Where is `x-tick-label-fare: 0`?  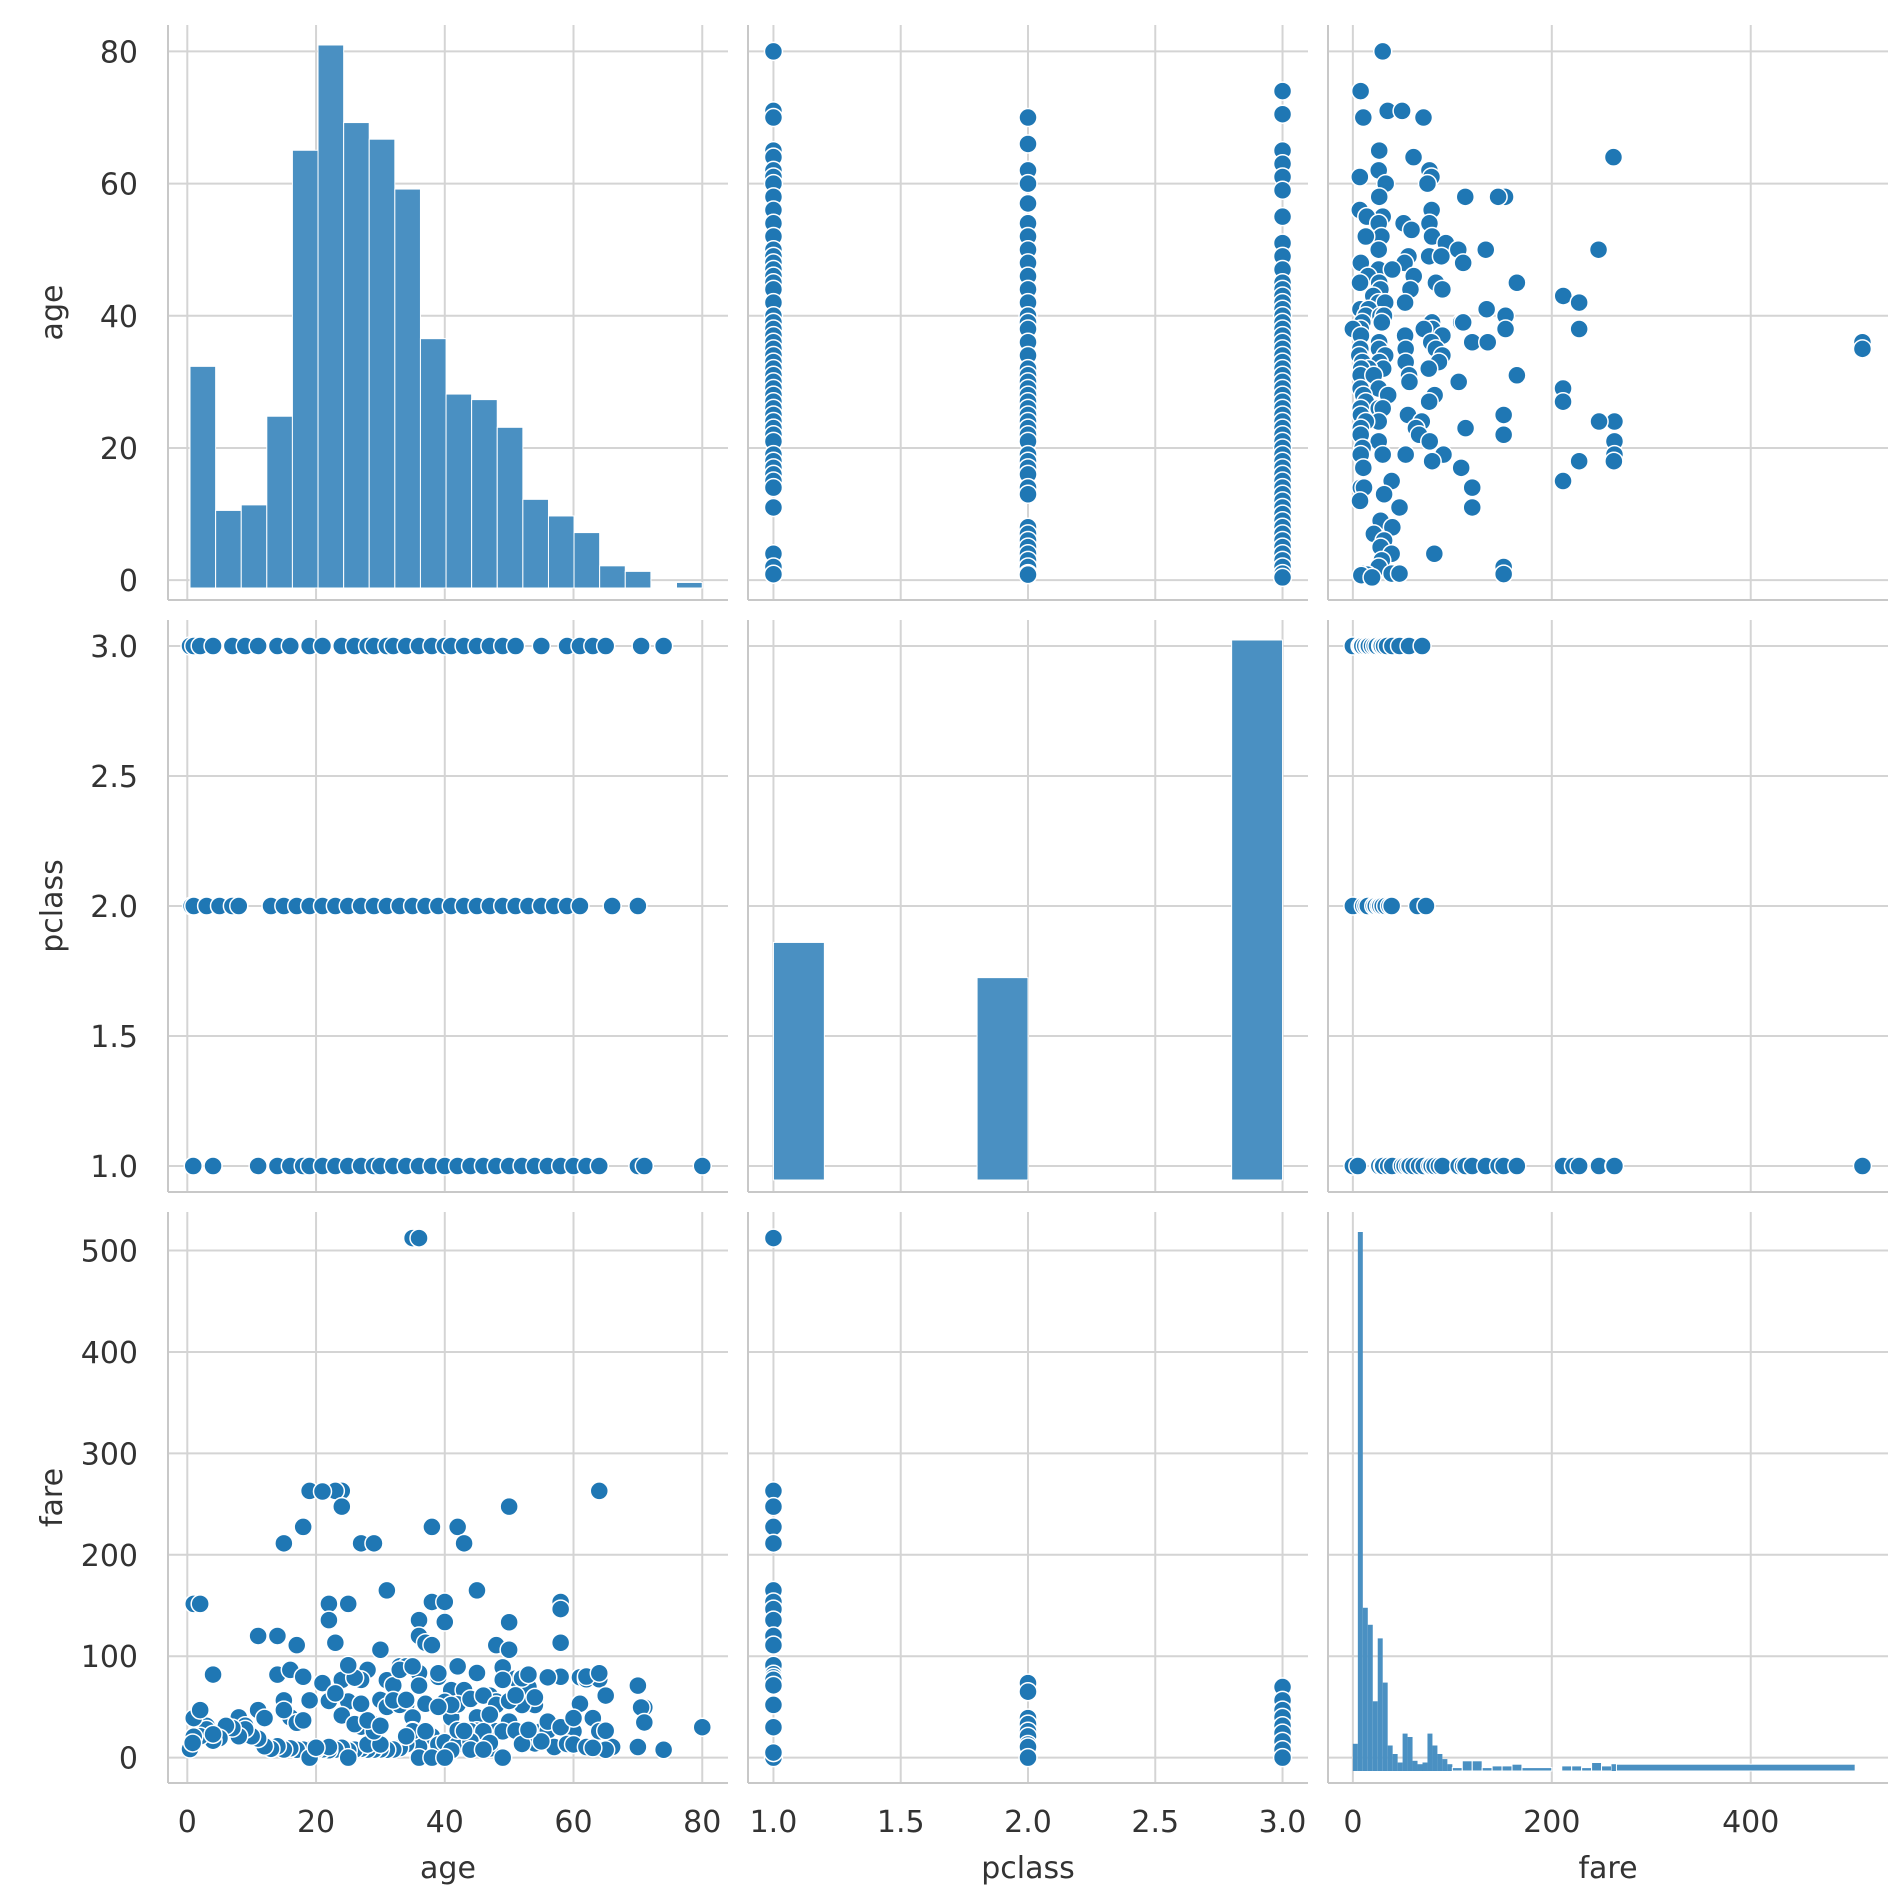
x-tick-label-fare: 0 is located at coordinates (1352, 1822).